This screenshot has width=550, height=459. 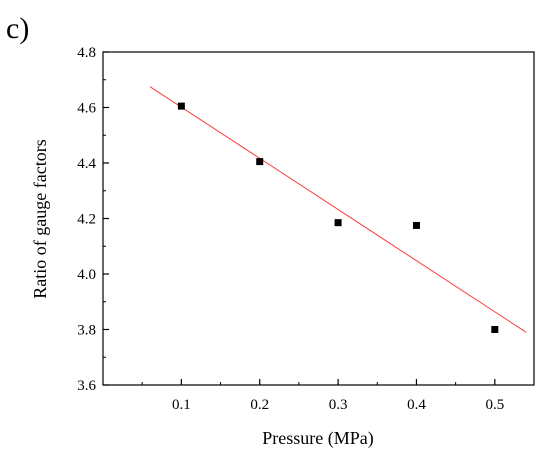 What do you see at coordinates (86, 53) in the screenshot?
I see `y-tick-label: 4.8` at bounding box center [86, 53].